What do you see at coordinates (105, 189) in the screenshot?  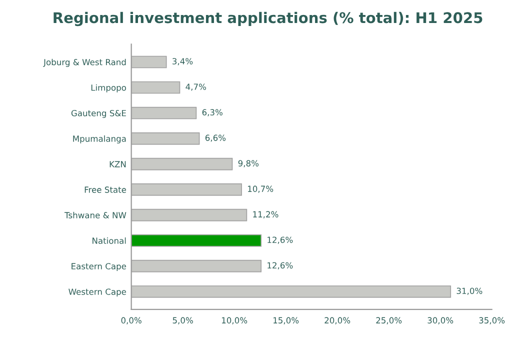 I see `y-tick-label: Free State` at bounding box center [105, 189].